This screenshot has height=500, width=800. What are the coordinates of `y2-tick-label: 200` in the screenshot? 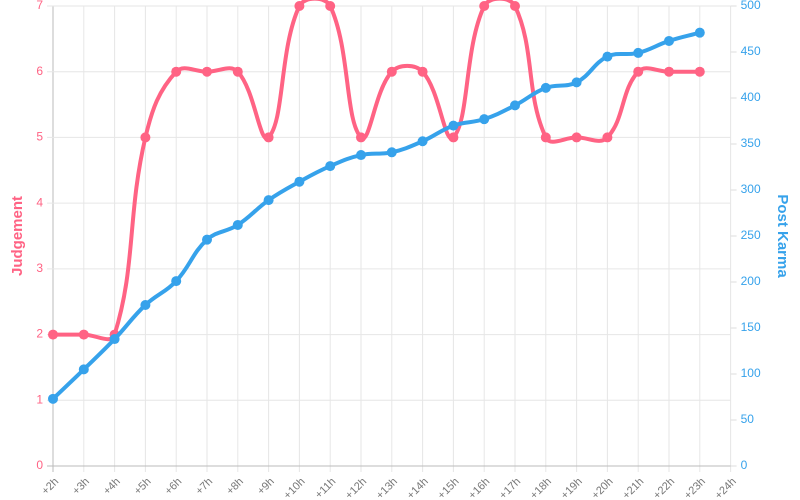 It's located at (751, 281).